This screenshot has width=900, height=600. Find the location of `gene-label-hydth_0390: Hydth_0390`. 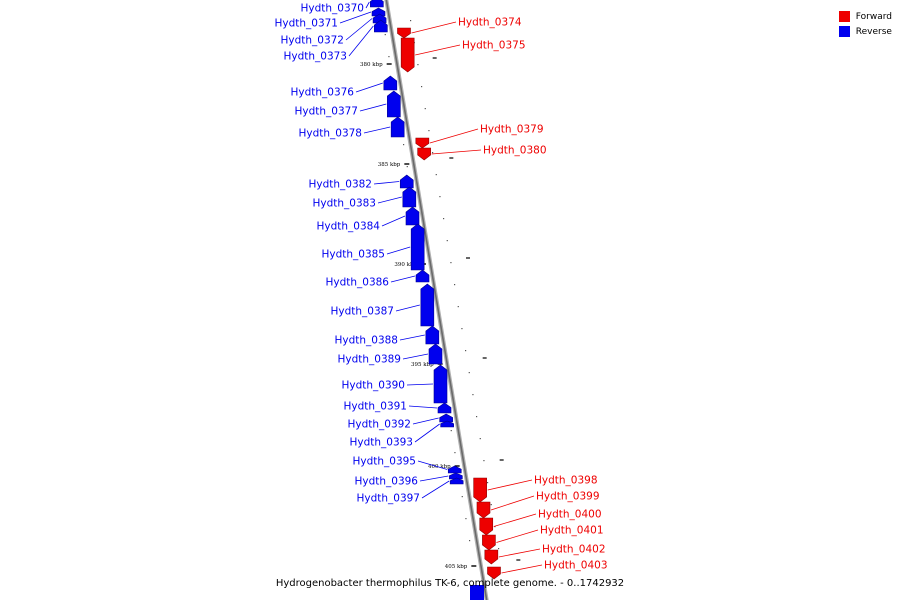

gene-label-hydth_0390: Hydth_0390 is located at coordinates (373, 386).